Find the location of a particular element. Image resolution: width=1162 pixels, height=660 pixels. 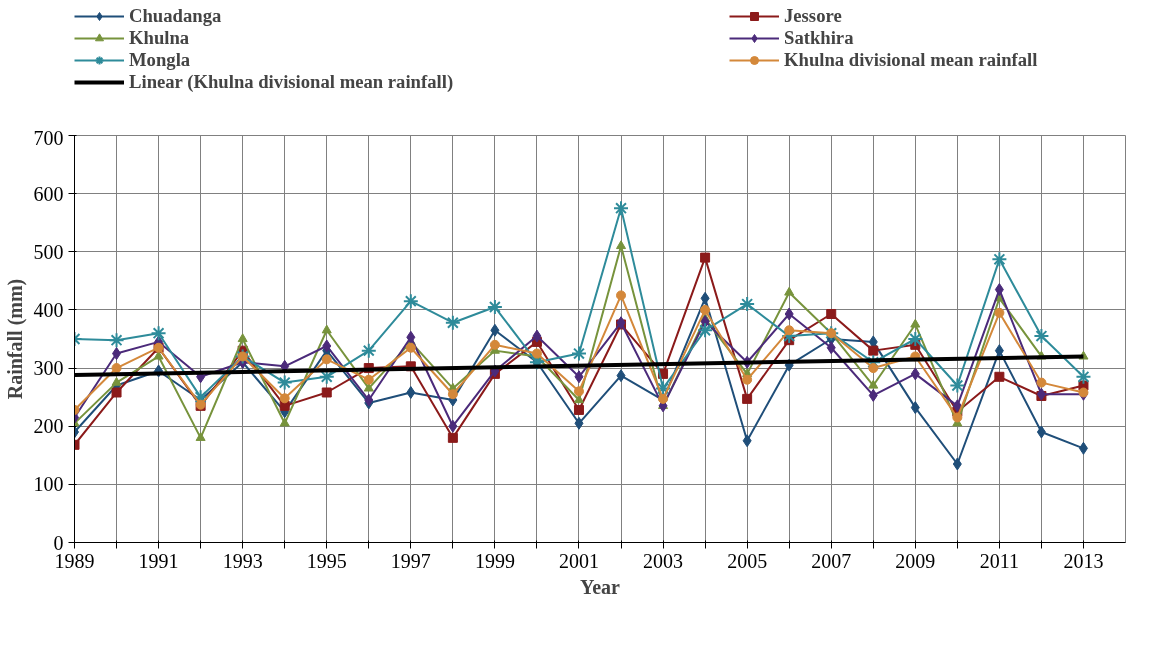

x-tick-label: 2005 is located at coordinates (747, 560).